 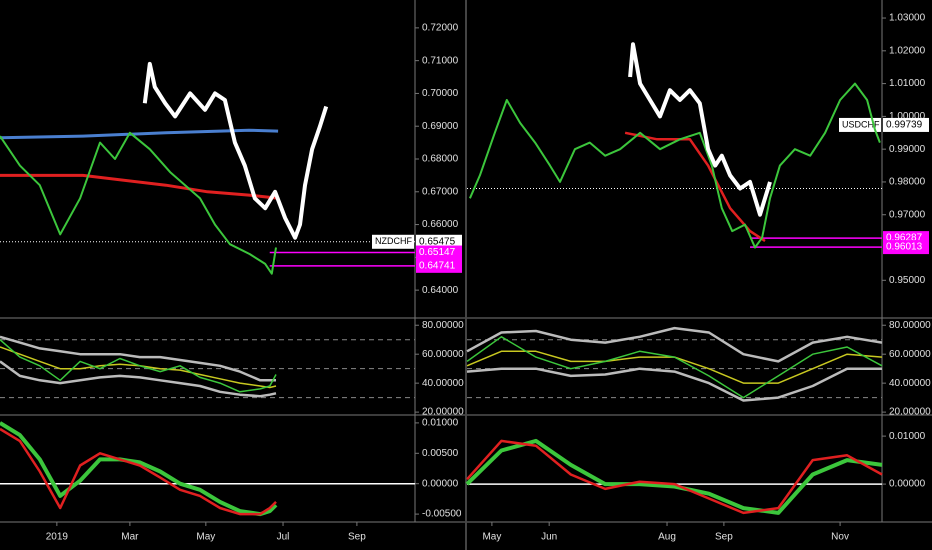 I want to click on price-label: 0.99739, so click(x=904, y=125).